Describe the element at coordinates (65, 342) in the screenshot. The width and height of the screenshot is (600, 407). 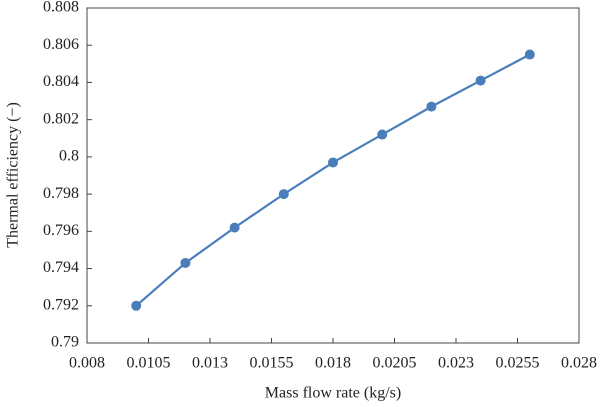
I see `y-tick-label: 0.79` at that location.